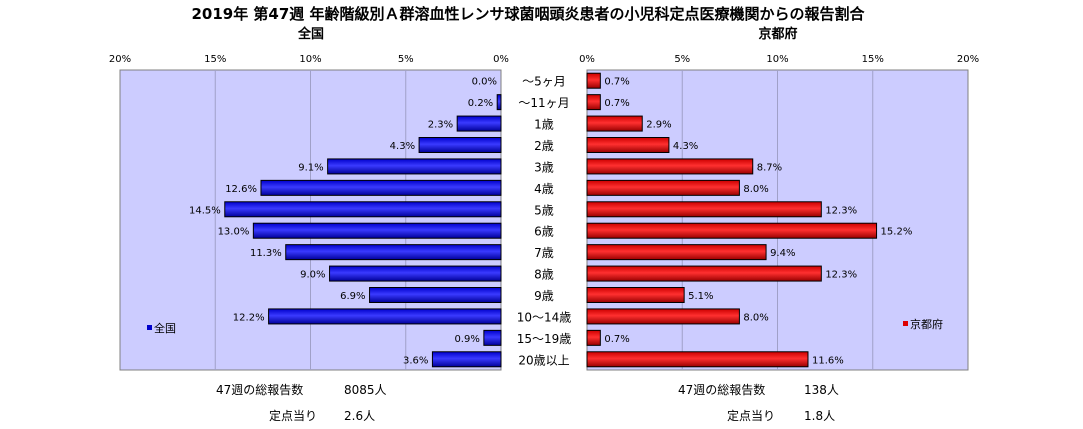 The image size is (1083, 429). What do you see at coordinates (721, 389) in the screenshot?
I see `footer-right-total-label: 47週の総報告数` at bounding box center [721, 389].